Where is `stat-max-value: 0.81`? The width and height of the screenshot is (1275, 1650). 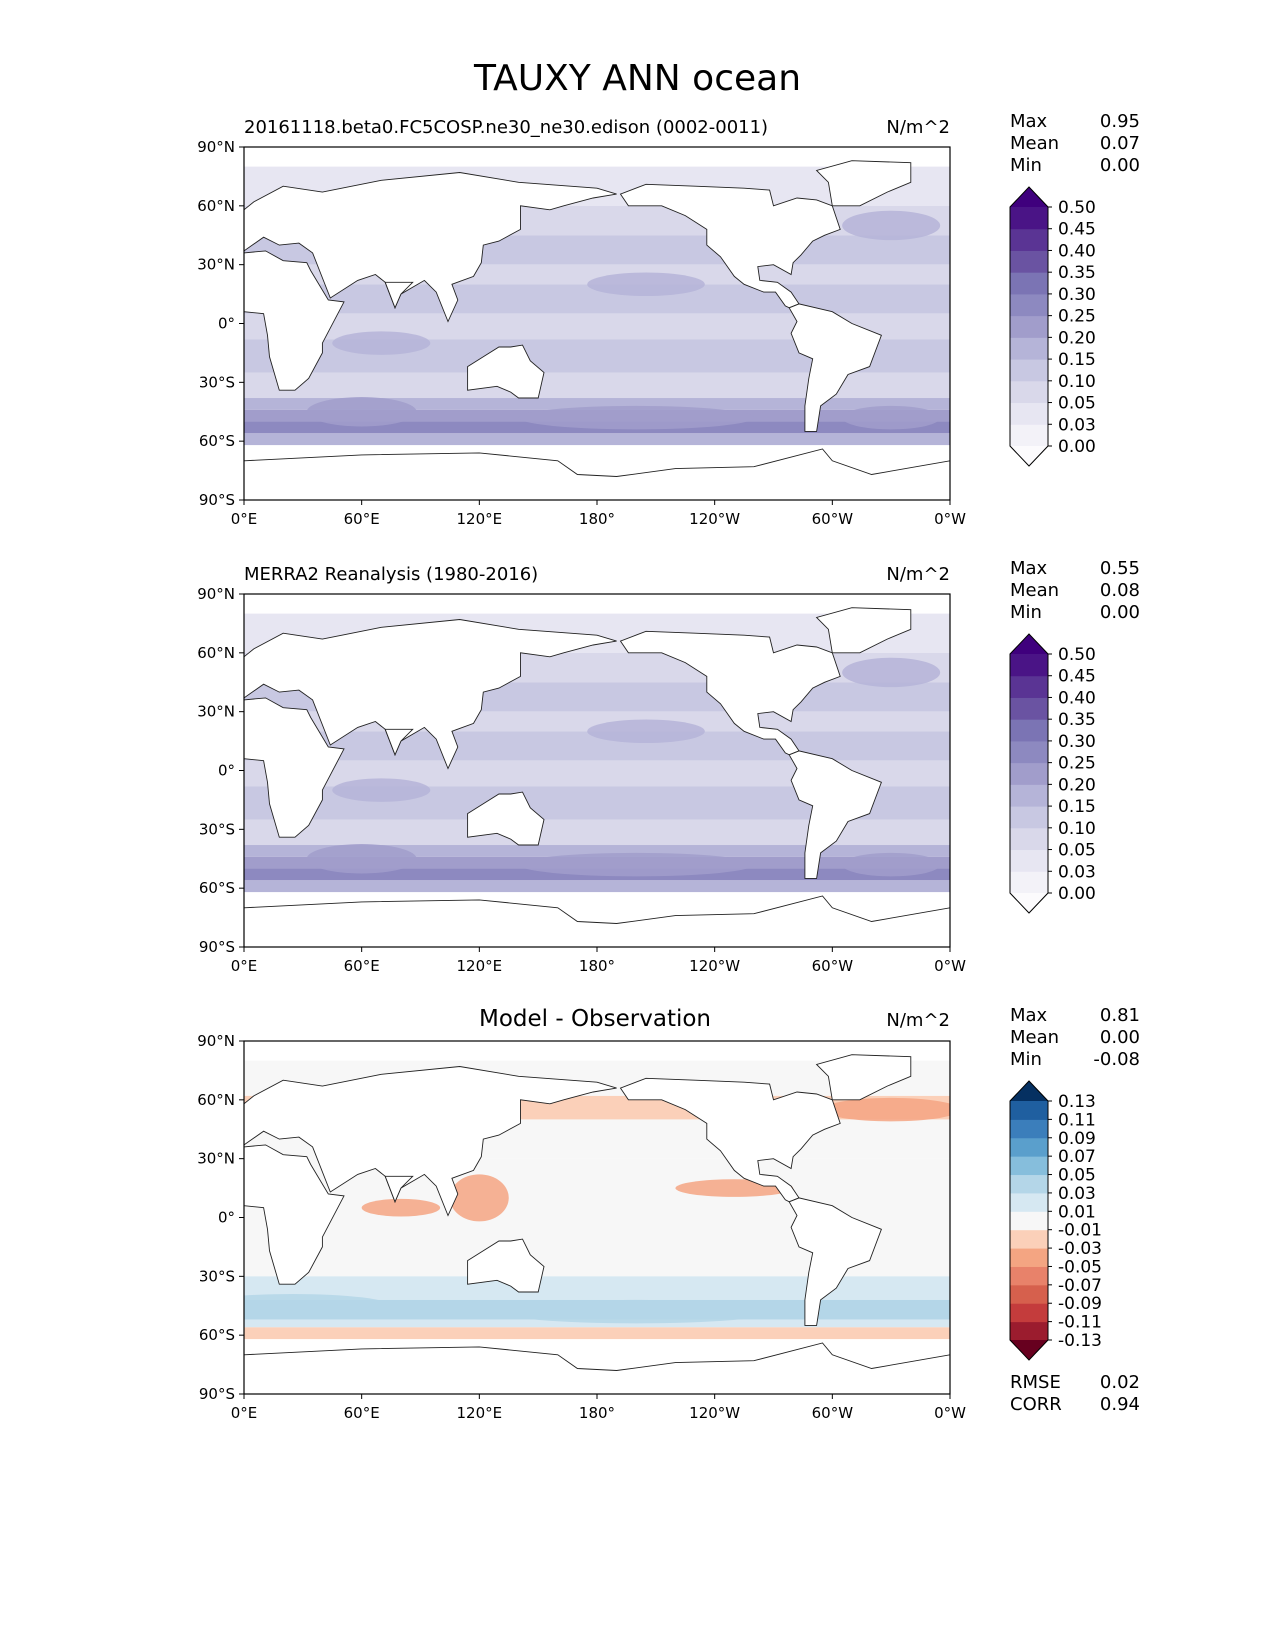 stat-max-value: 0.81 is located at coordinates (1119, 1015).